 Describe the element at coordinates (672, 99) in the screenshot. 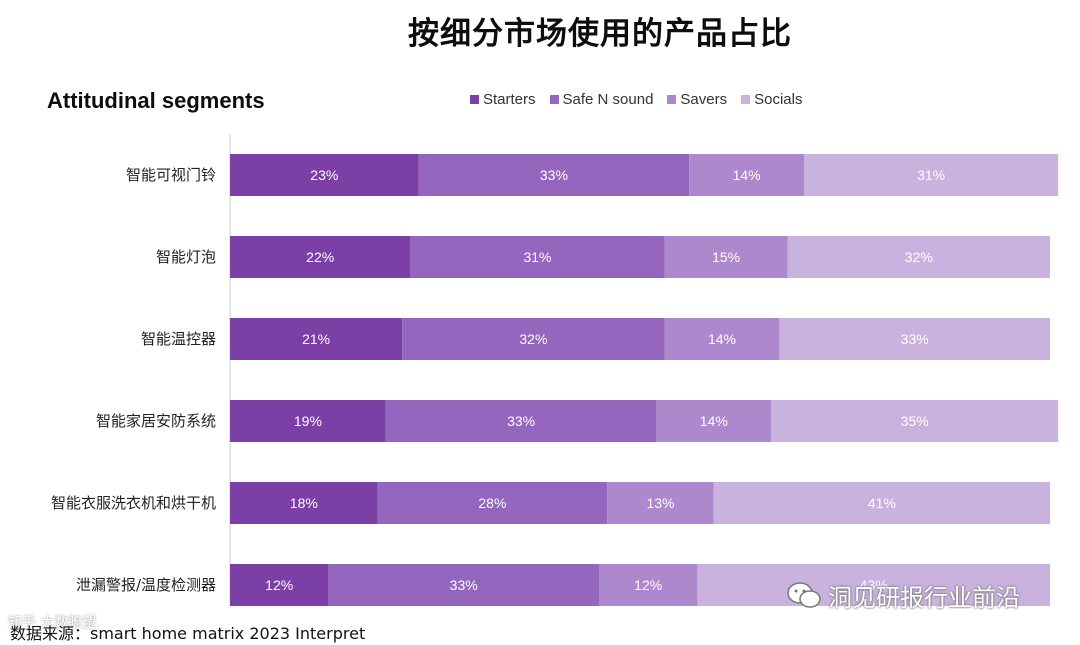

I see `legend-swatch-savers` at that location.